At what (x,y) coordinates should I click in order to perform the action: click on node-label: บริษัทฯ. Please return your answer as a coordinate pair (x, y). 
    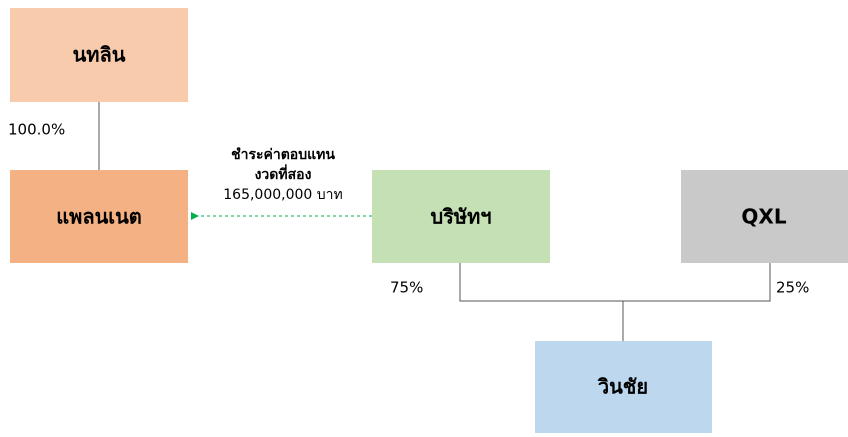
    Looking at the image, I should click on (460, 217).